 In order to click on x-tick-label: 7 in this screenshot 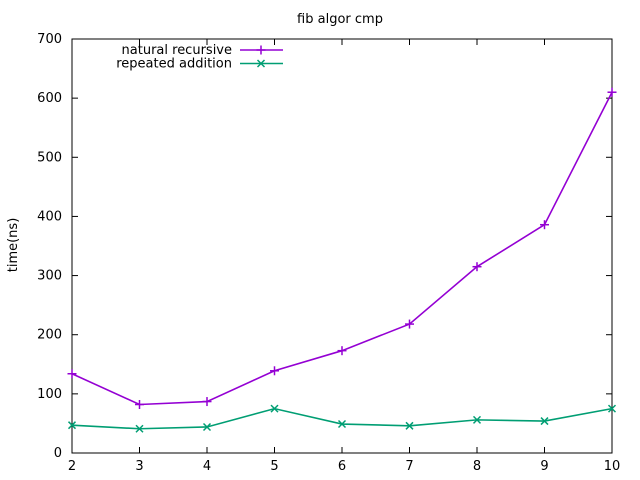, I will do `click(409, 466)`.